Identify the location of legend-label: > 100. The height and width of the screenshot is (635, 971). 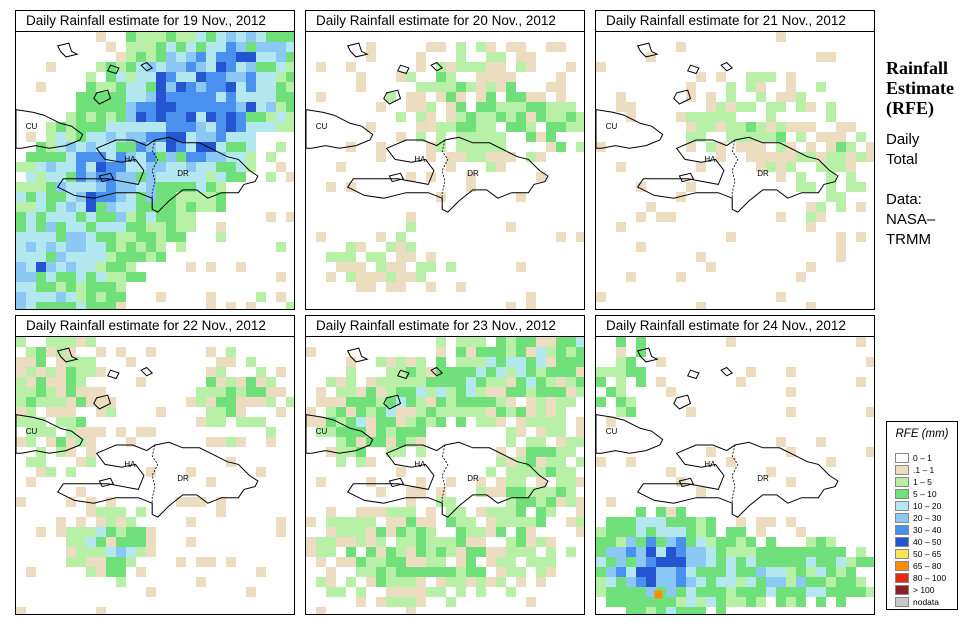
(924, 590).